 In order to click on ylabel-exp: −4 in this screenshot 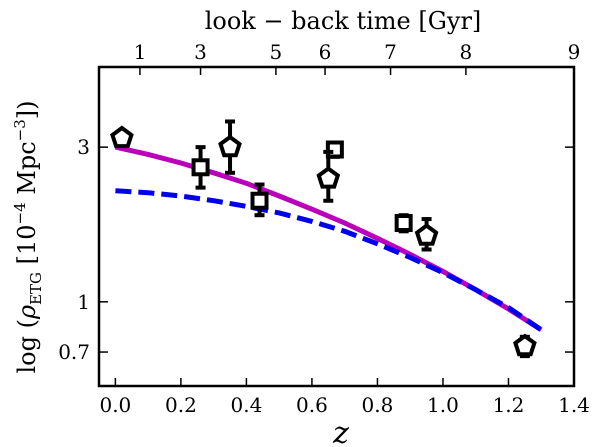, I will do `click(20, 213)`.